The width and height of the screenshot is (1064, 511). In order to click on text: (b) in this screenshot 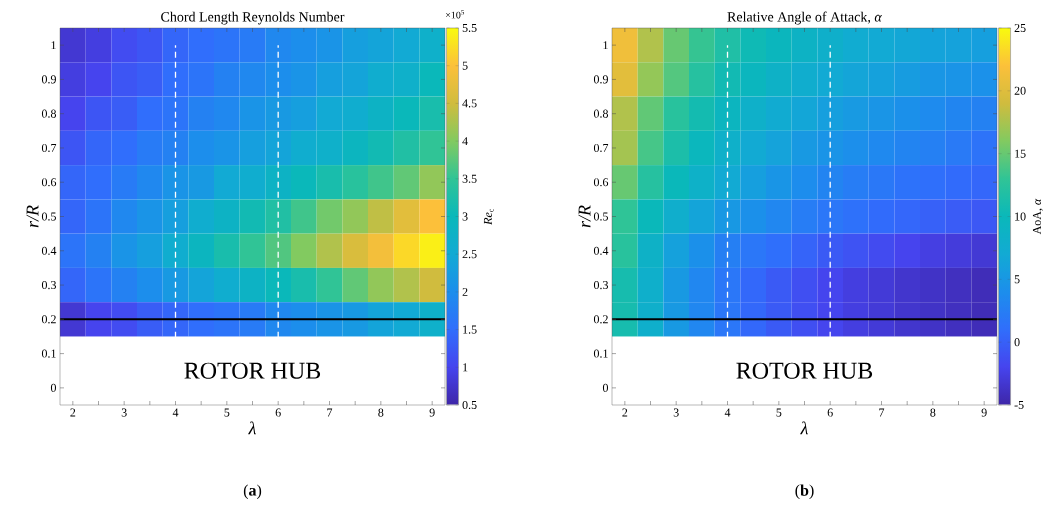, I will do `click(804, 491)`.